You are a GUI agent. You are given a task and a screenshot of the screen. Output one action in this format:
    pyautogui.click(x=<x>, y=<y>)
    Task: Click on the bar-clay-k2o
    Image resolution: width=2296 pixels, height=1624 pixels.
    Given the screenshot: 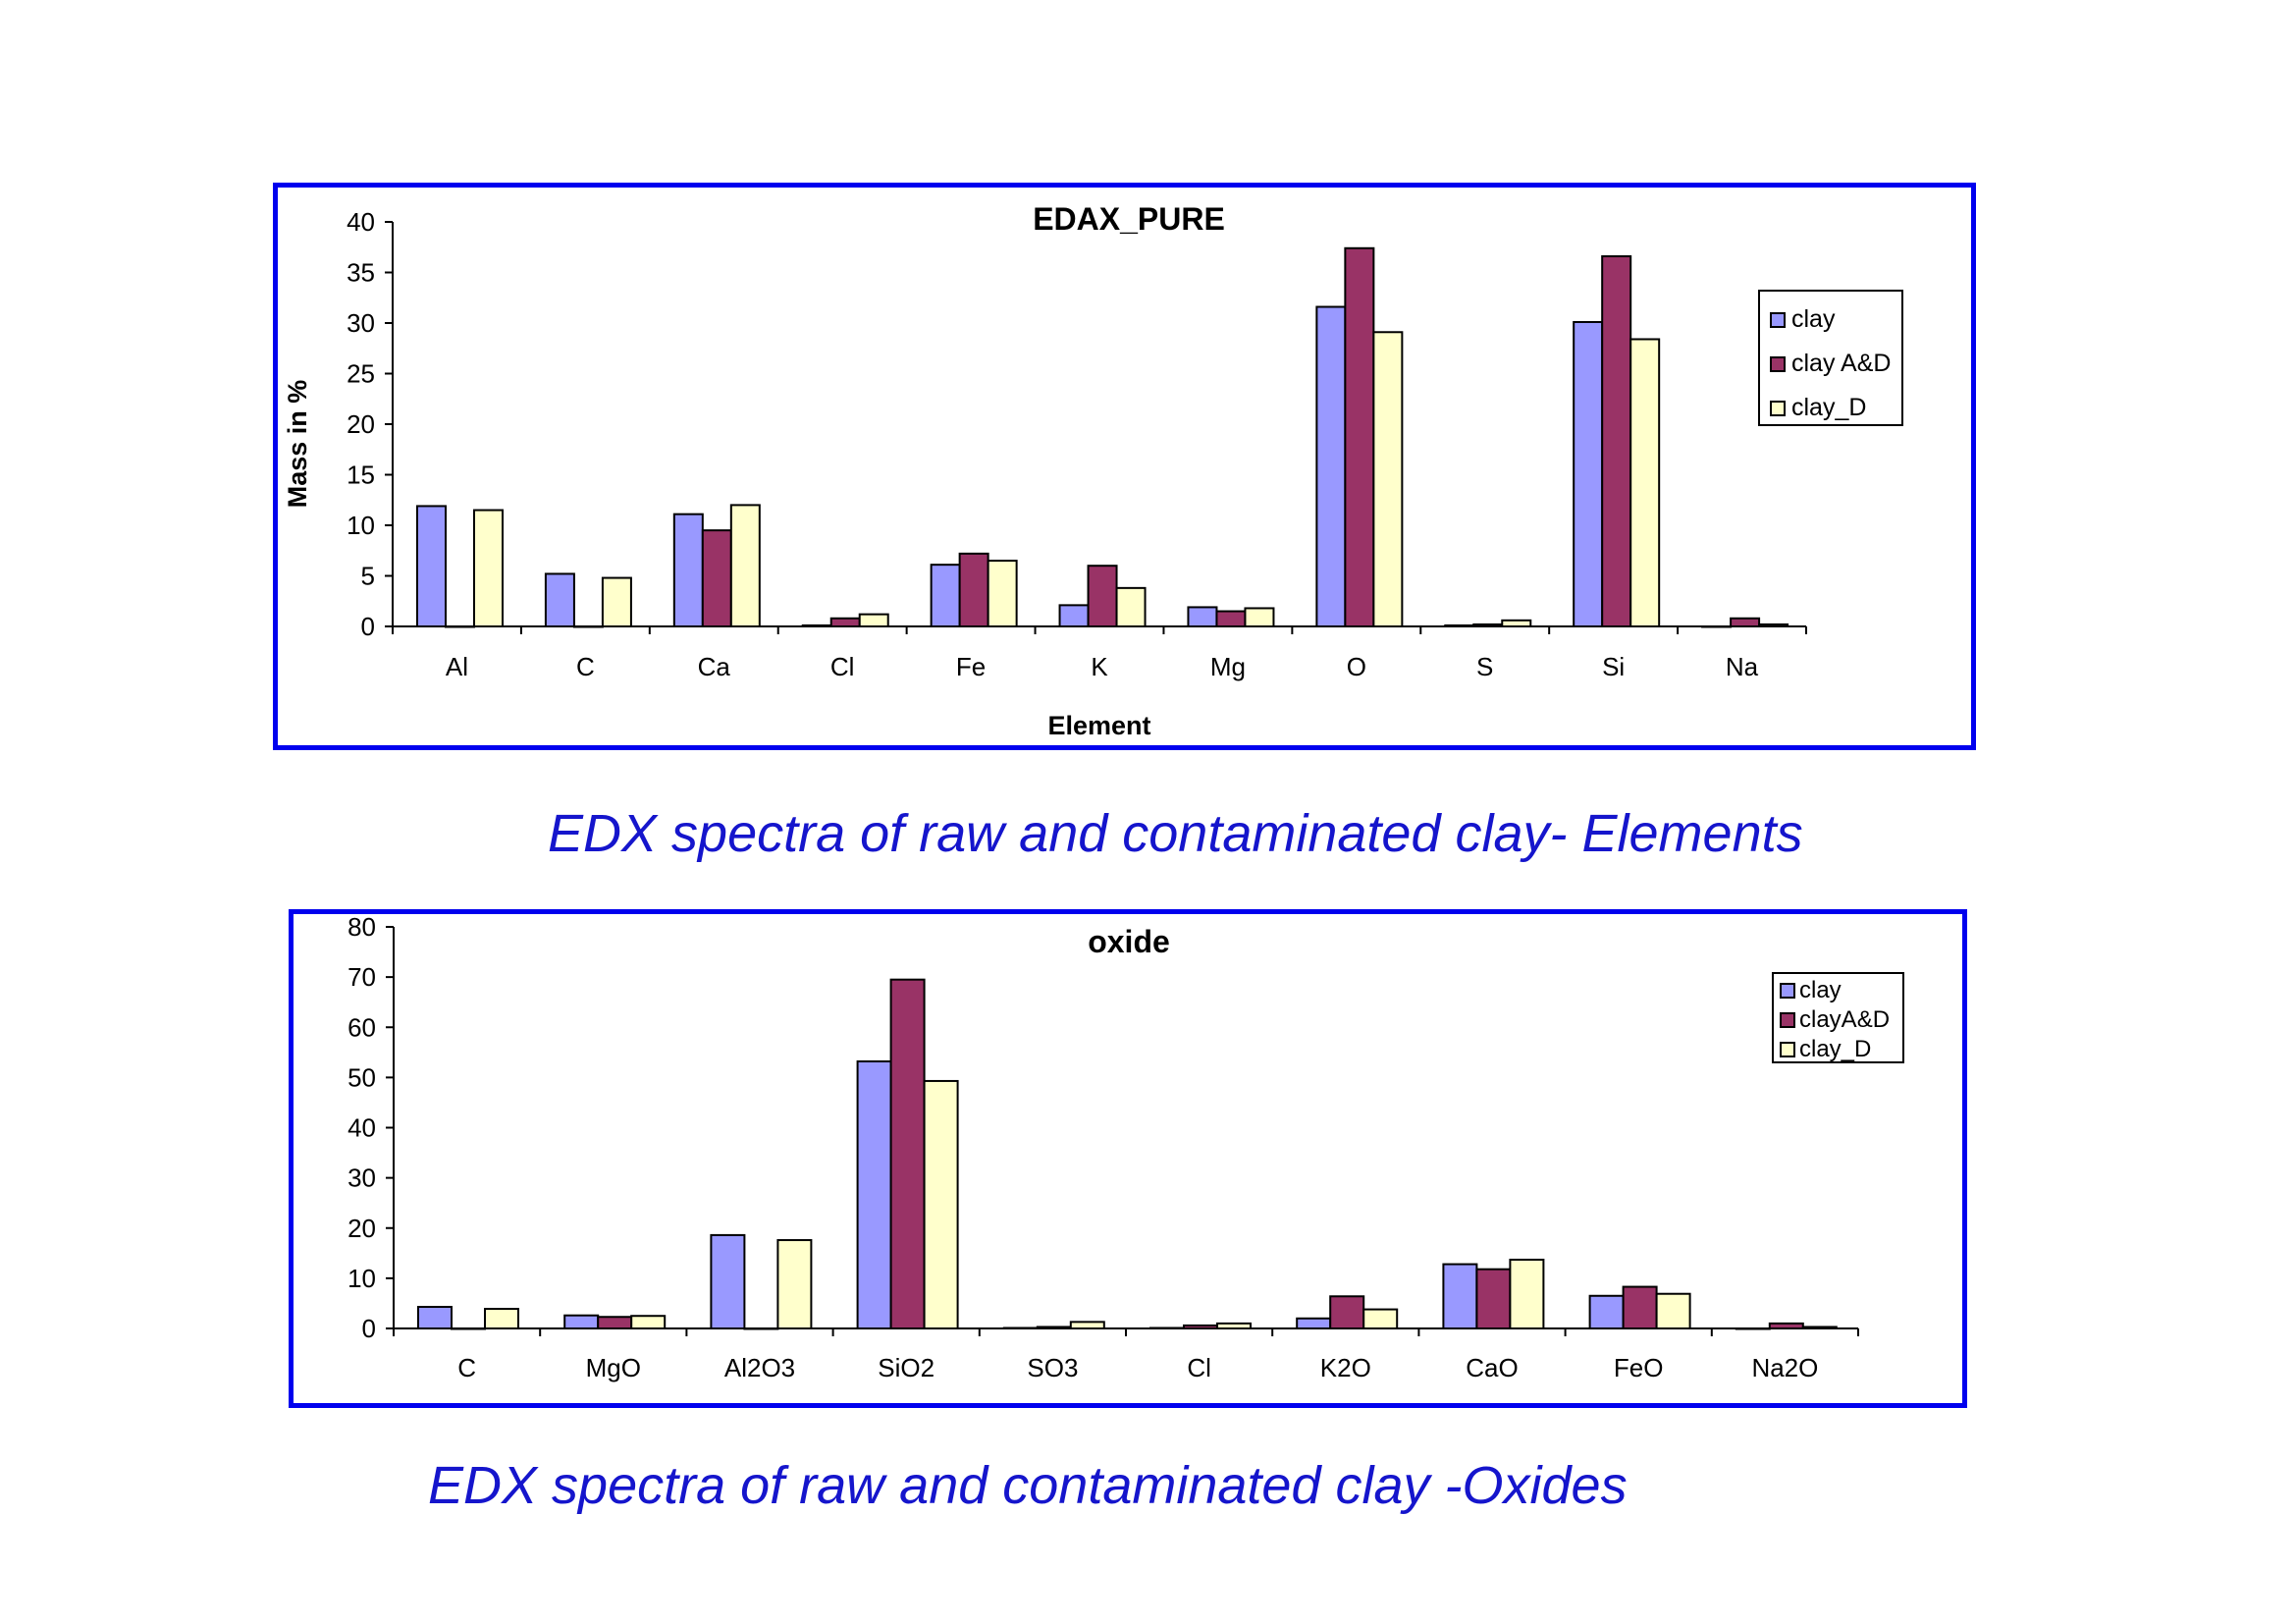 What is the action you would take?
    pyautogui.click(x=1314, y=1323)
    